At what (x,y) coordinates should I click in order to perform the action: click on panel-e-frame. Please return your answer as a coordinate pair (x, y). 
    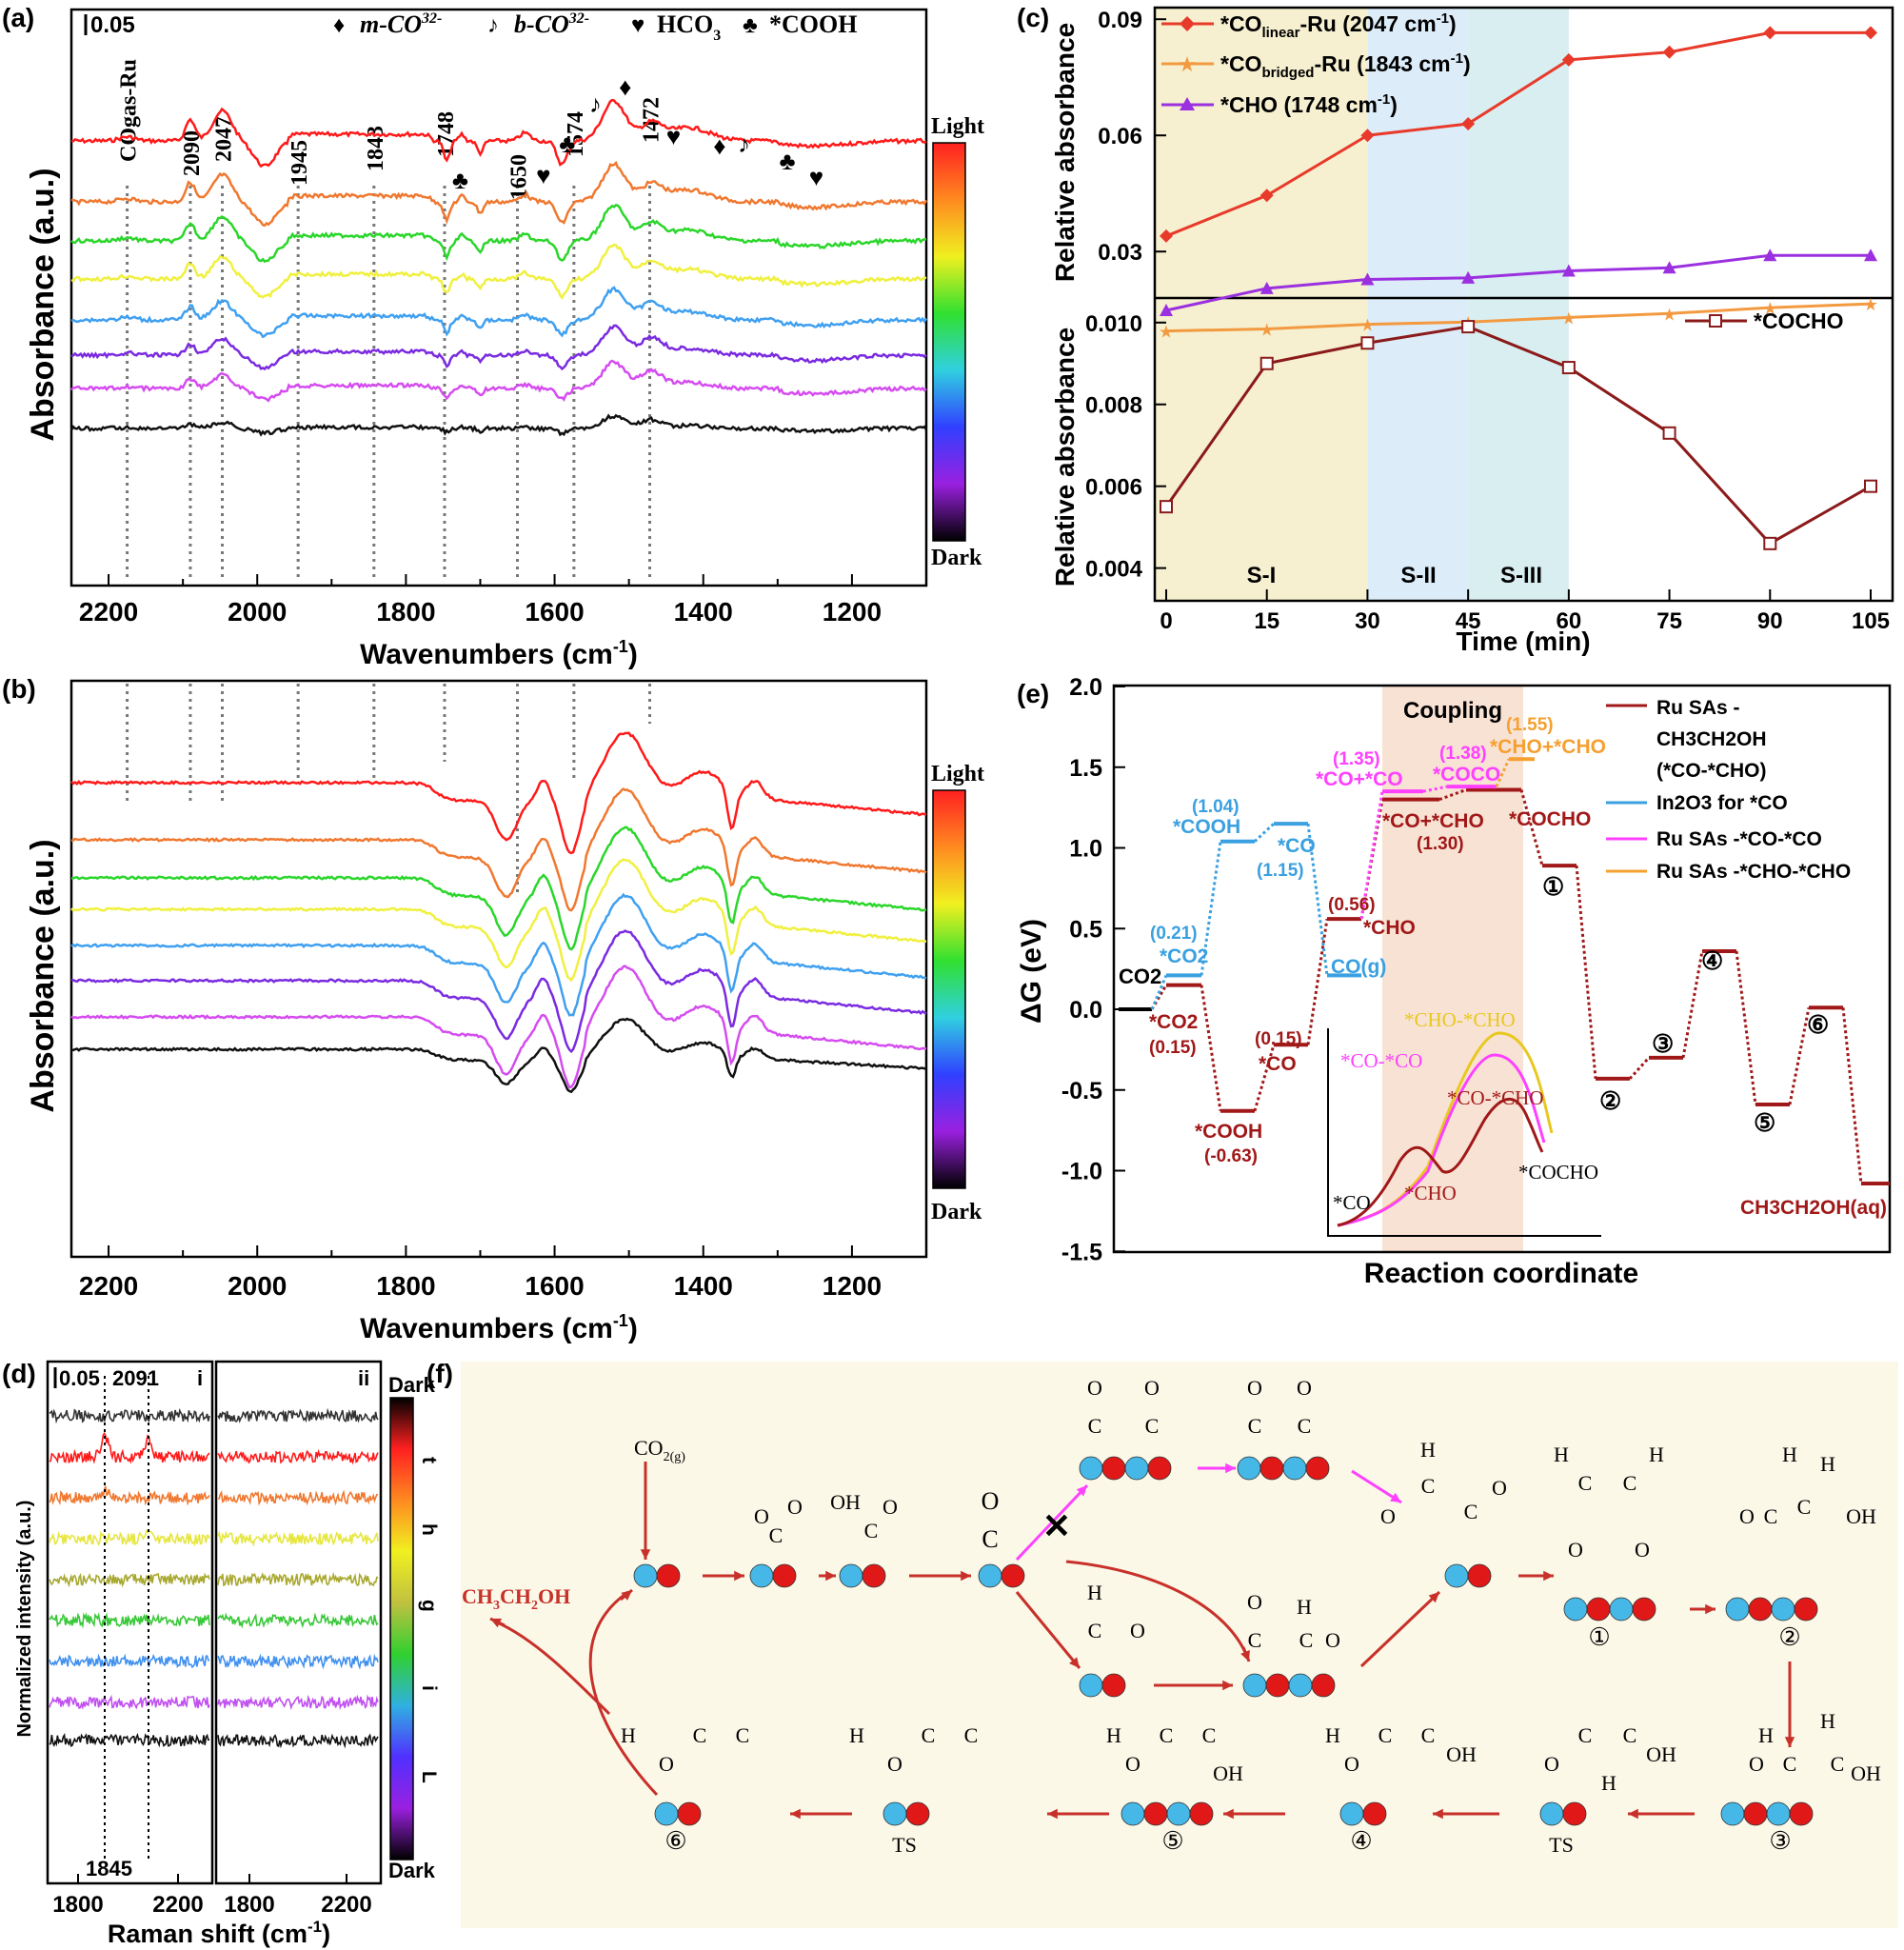
    Looking at the image, I should click on (1502, 969).